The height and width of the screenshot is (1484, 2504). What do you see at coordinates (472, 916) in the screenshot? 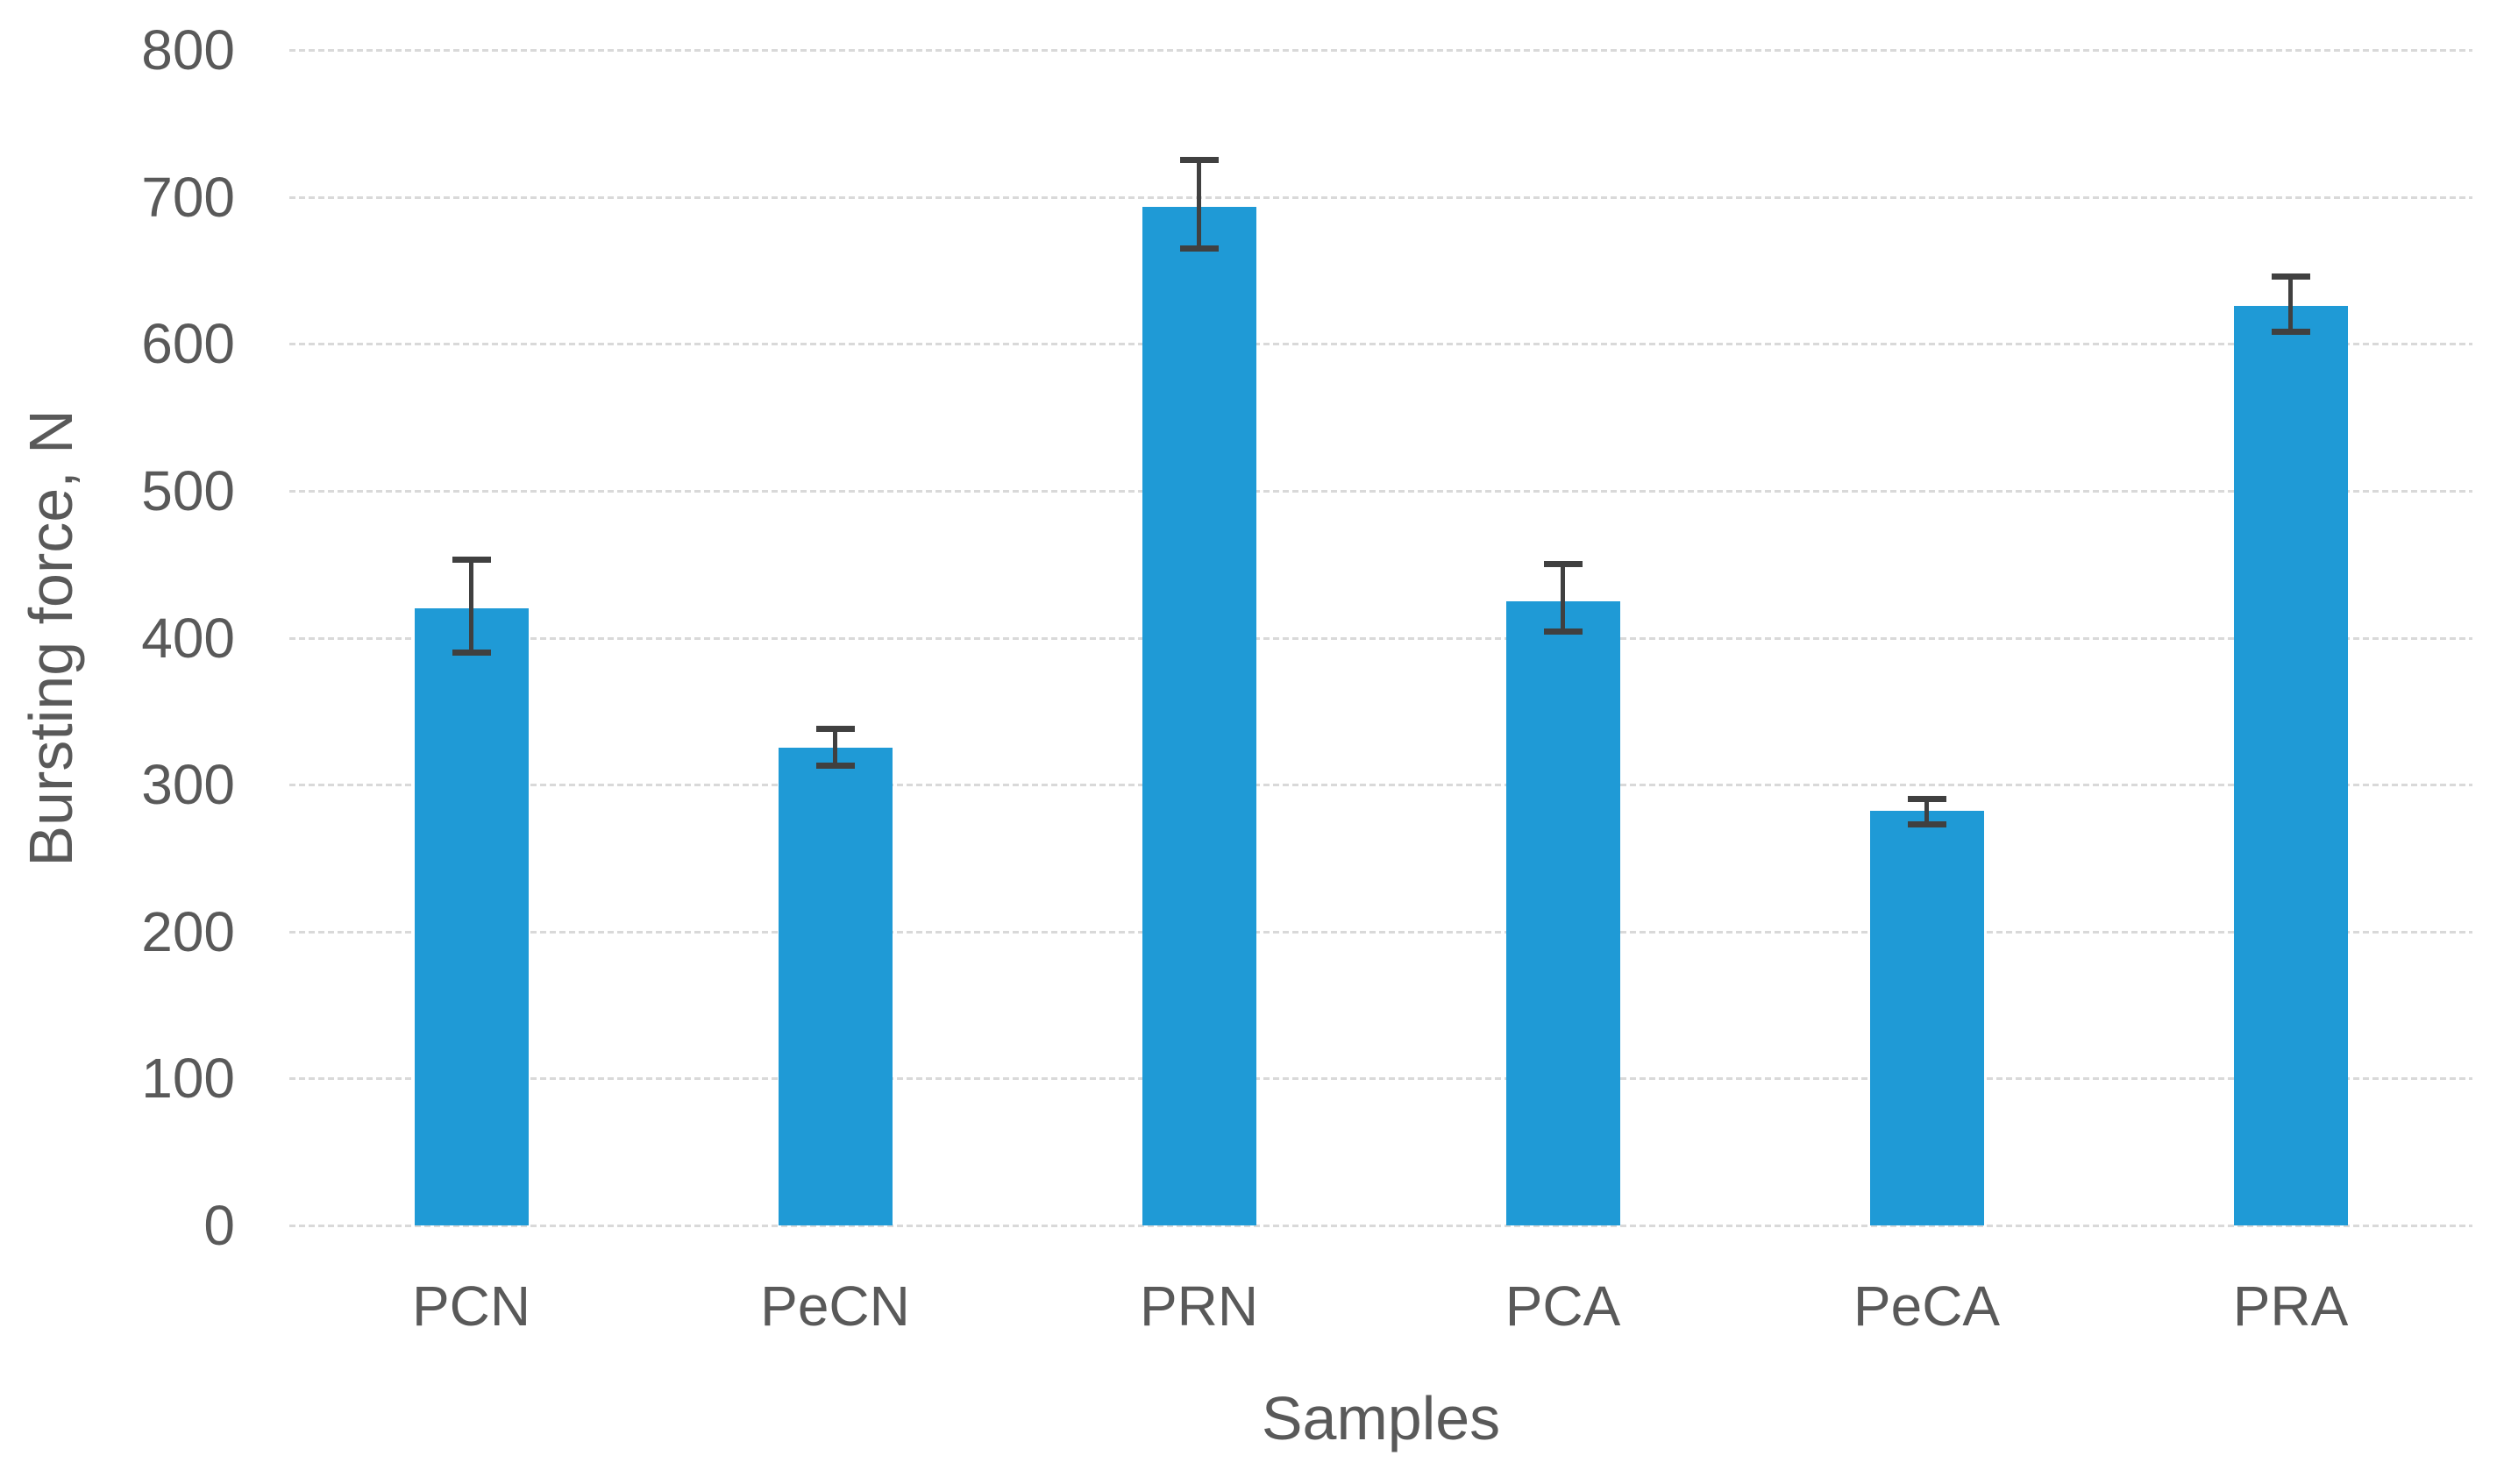
I see `bar-PCN` at bounding box center [472, 916].